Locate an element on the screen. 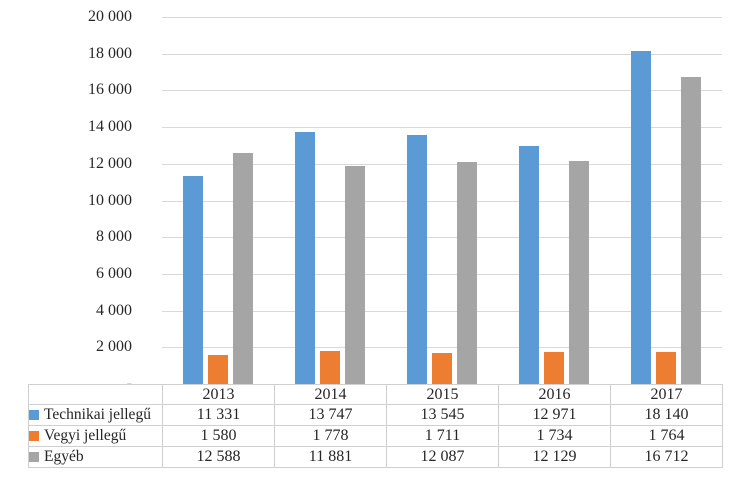 The image size is (737, 477). bar-vegyi-jellegu-2015 is located at coordinates (442, 368).